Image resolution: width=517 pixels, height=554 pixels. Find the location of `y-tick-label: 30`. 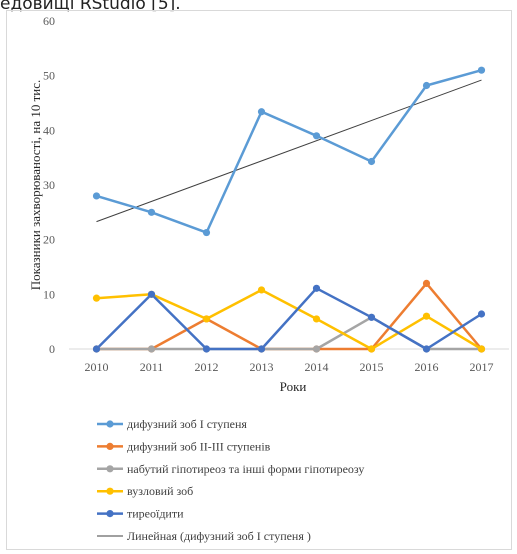

y-tick-label: 30 is located at coordinates (49, 185).